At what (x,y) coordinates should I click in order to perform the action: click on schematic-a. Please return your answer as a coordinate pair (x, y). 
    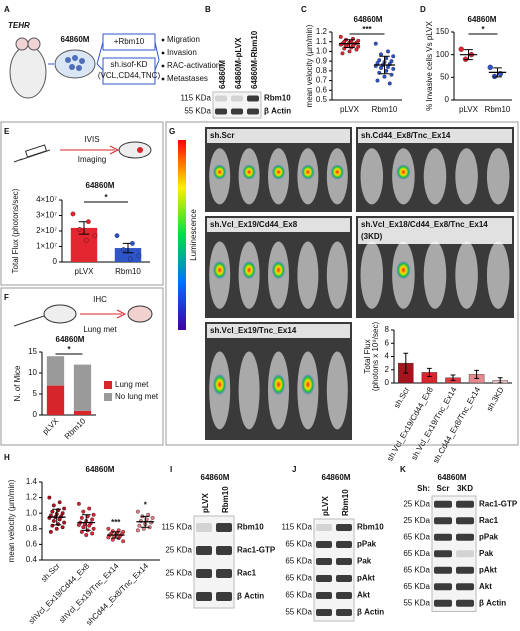
    Looking at the image, I should click on (84, 66).